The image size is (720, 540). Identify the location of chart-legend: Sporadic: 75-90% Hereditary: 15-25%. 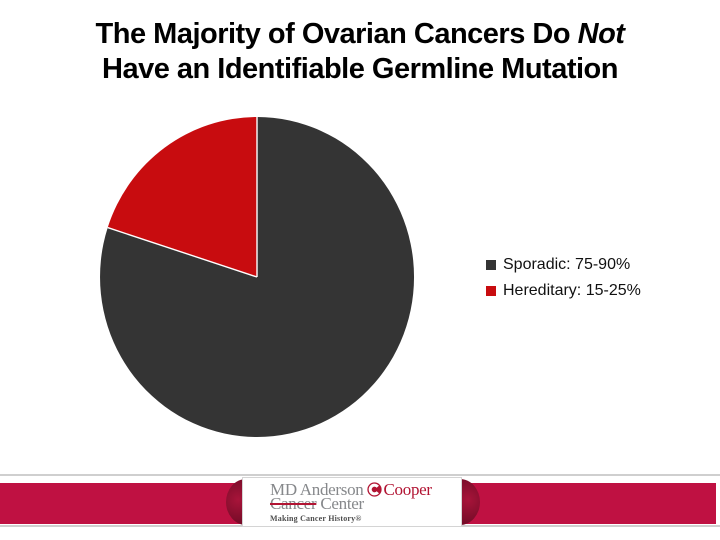
(563, 278).